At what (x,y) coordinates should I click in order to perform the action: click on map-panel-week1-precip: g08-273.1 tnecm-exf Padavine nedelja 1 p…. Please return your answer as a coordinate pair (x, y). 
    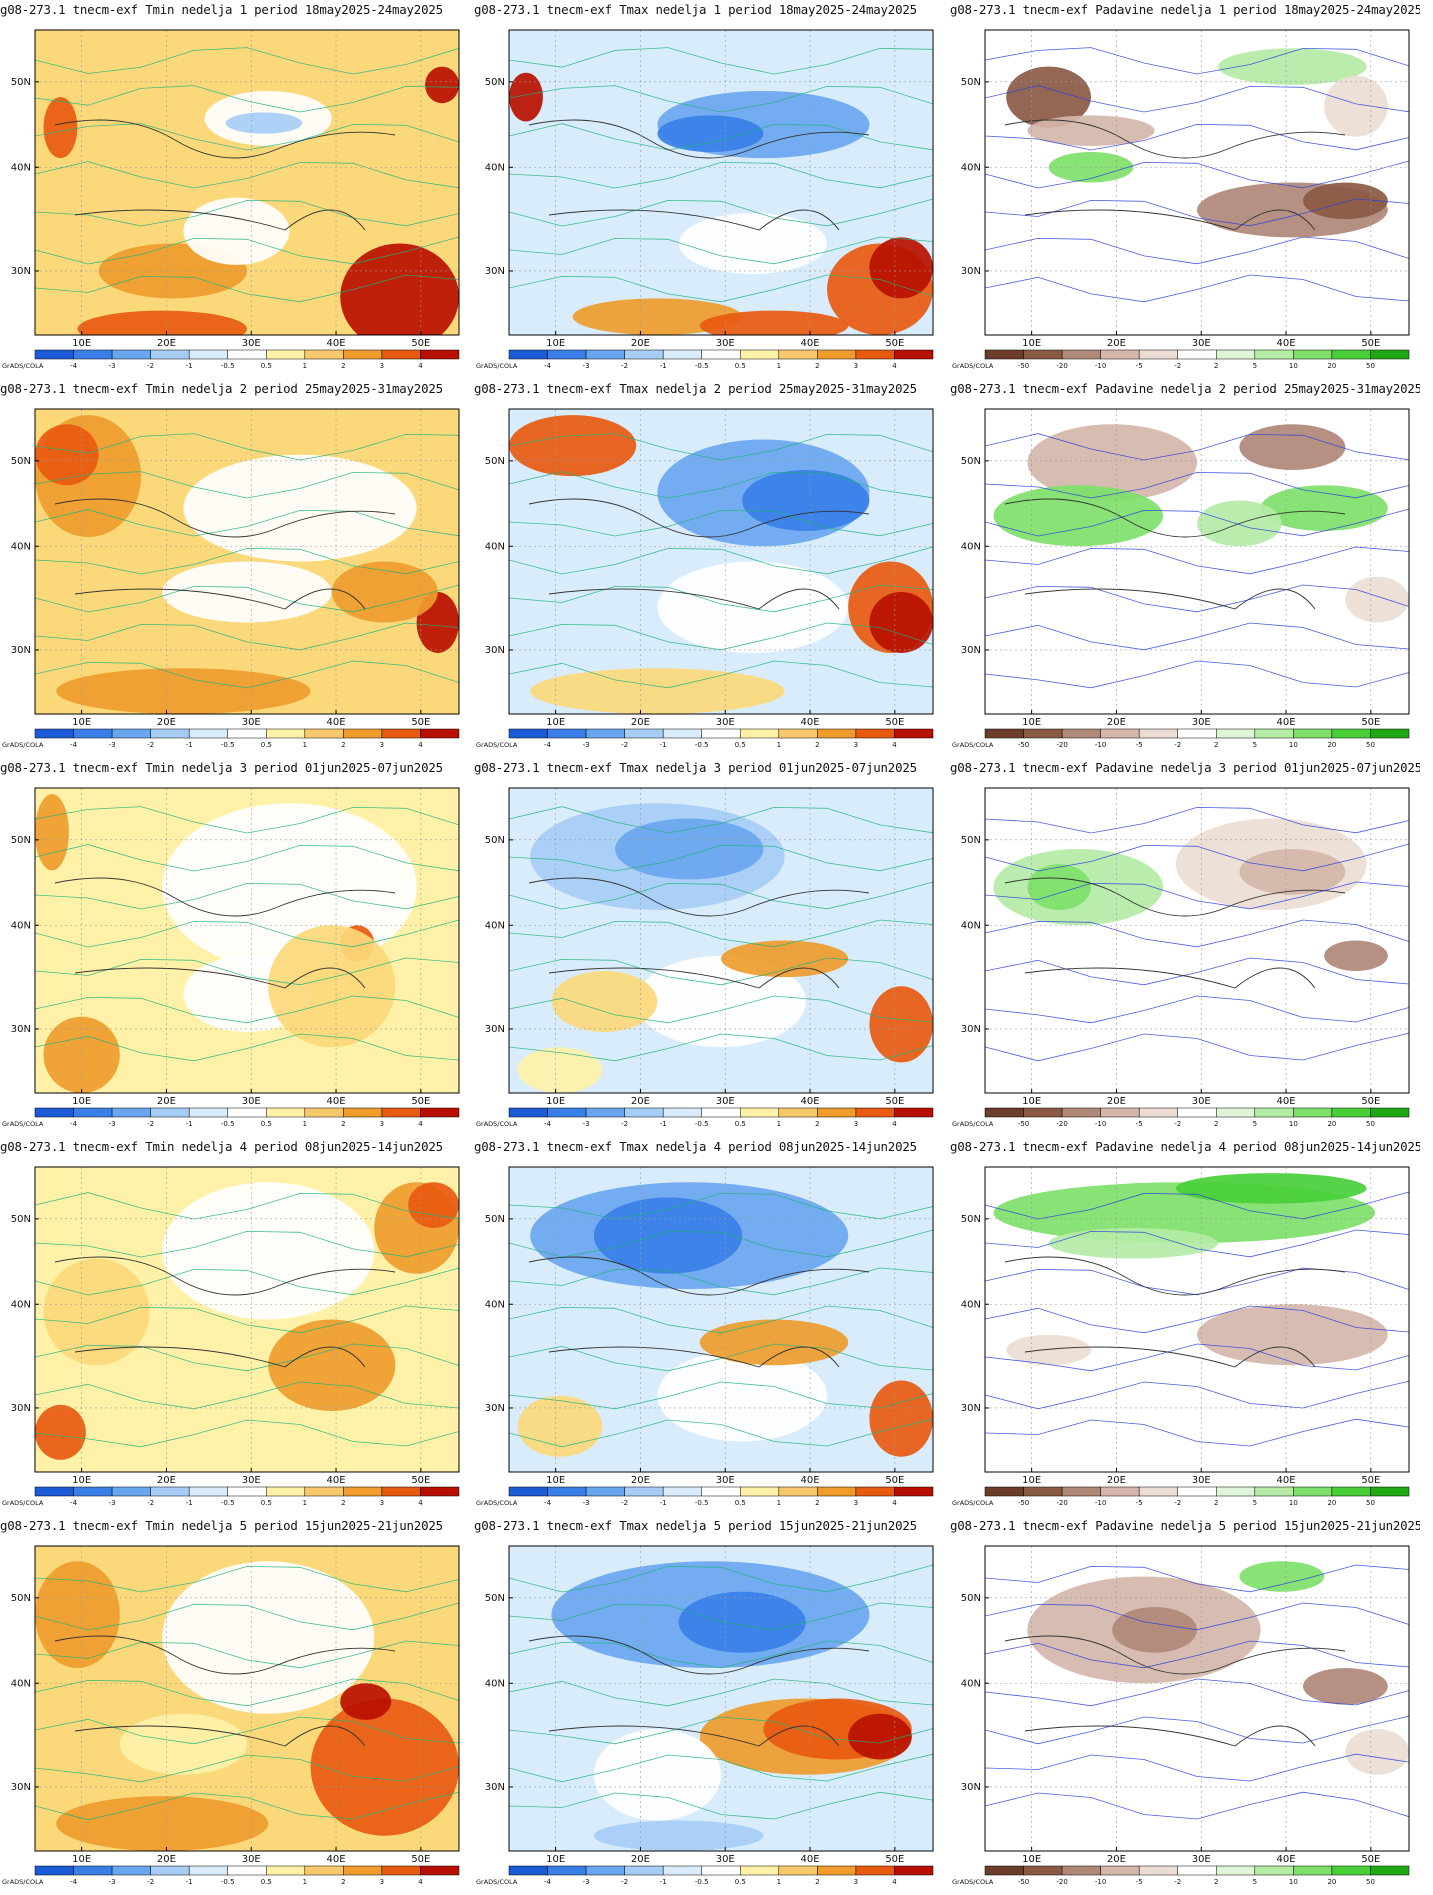
    Looking at the image, I should click on (1185, 189).